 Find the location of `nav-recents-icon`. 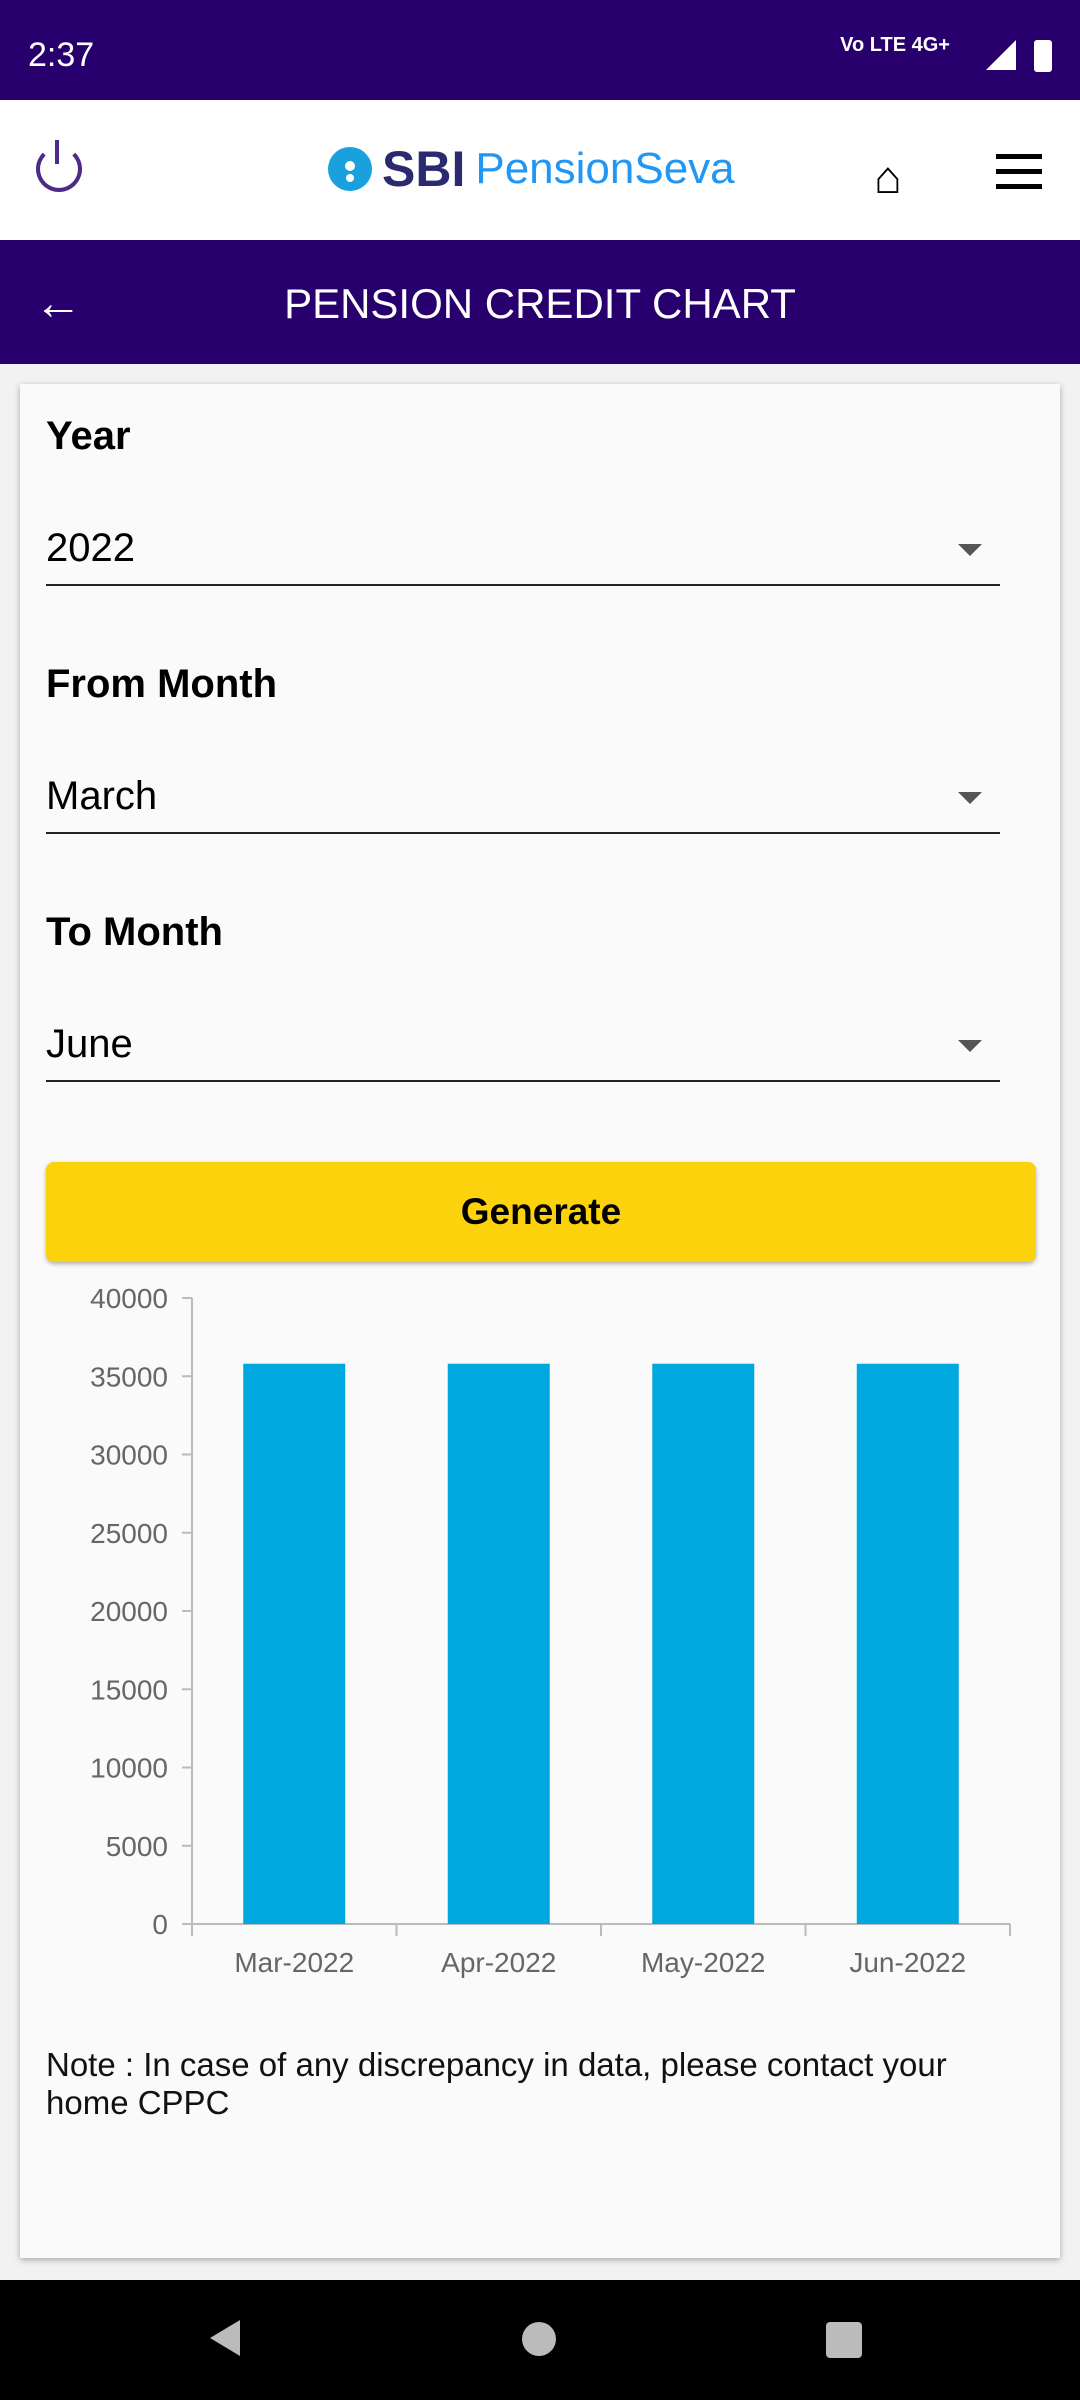

nav-recents-icon is located at coordinates (844, 2340).